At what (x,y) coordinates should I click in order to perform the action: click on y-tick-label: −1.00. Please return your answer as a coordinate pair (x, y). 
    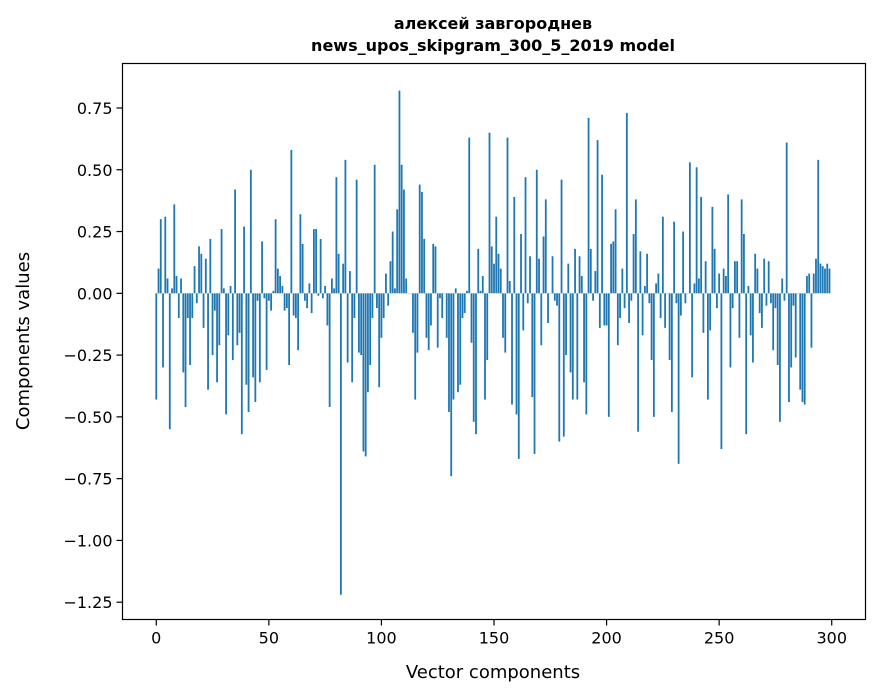
    Looking at the image, I should click on (87, 540).